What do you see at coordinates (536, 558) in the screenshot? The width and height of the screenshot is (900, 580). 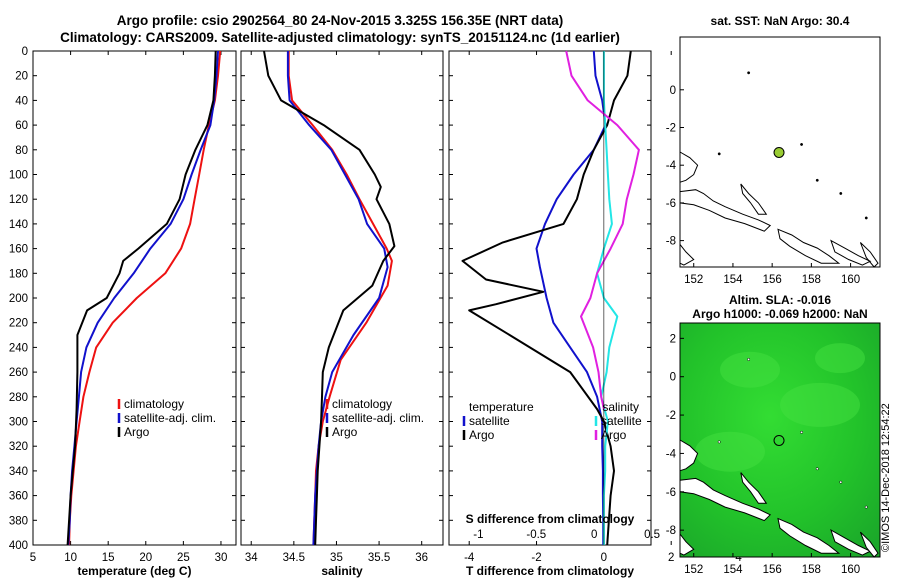 I see `x-tick-label: -2` at bounding box center [536, 558].